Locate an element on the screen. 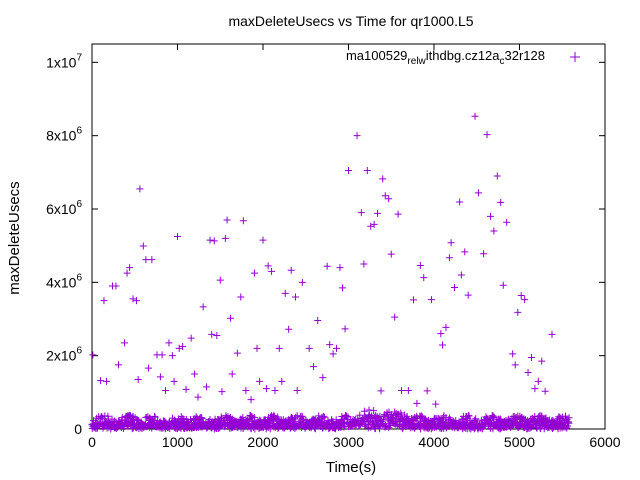 The image size is (640, 480). y-tick-label-base: 1x10 is located at coordinates (61, 62).